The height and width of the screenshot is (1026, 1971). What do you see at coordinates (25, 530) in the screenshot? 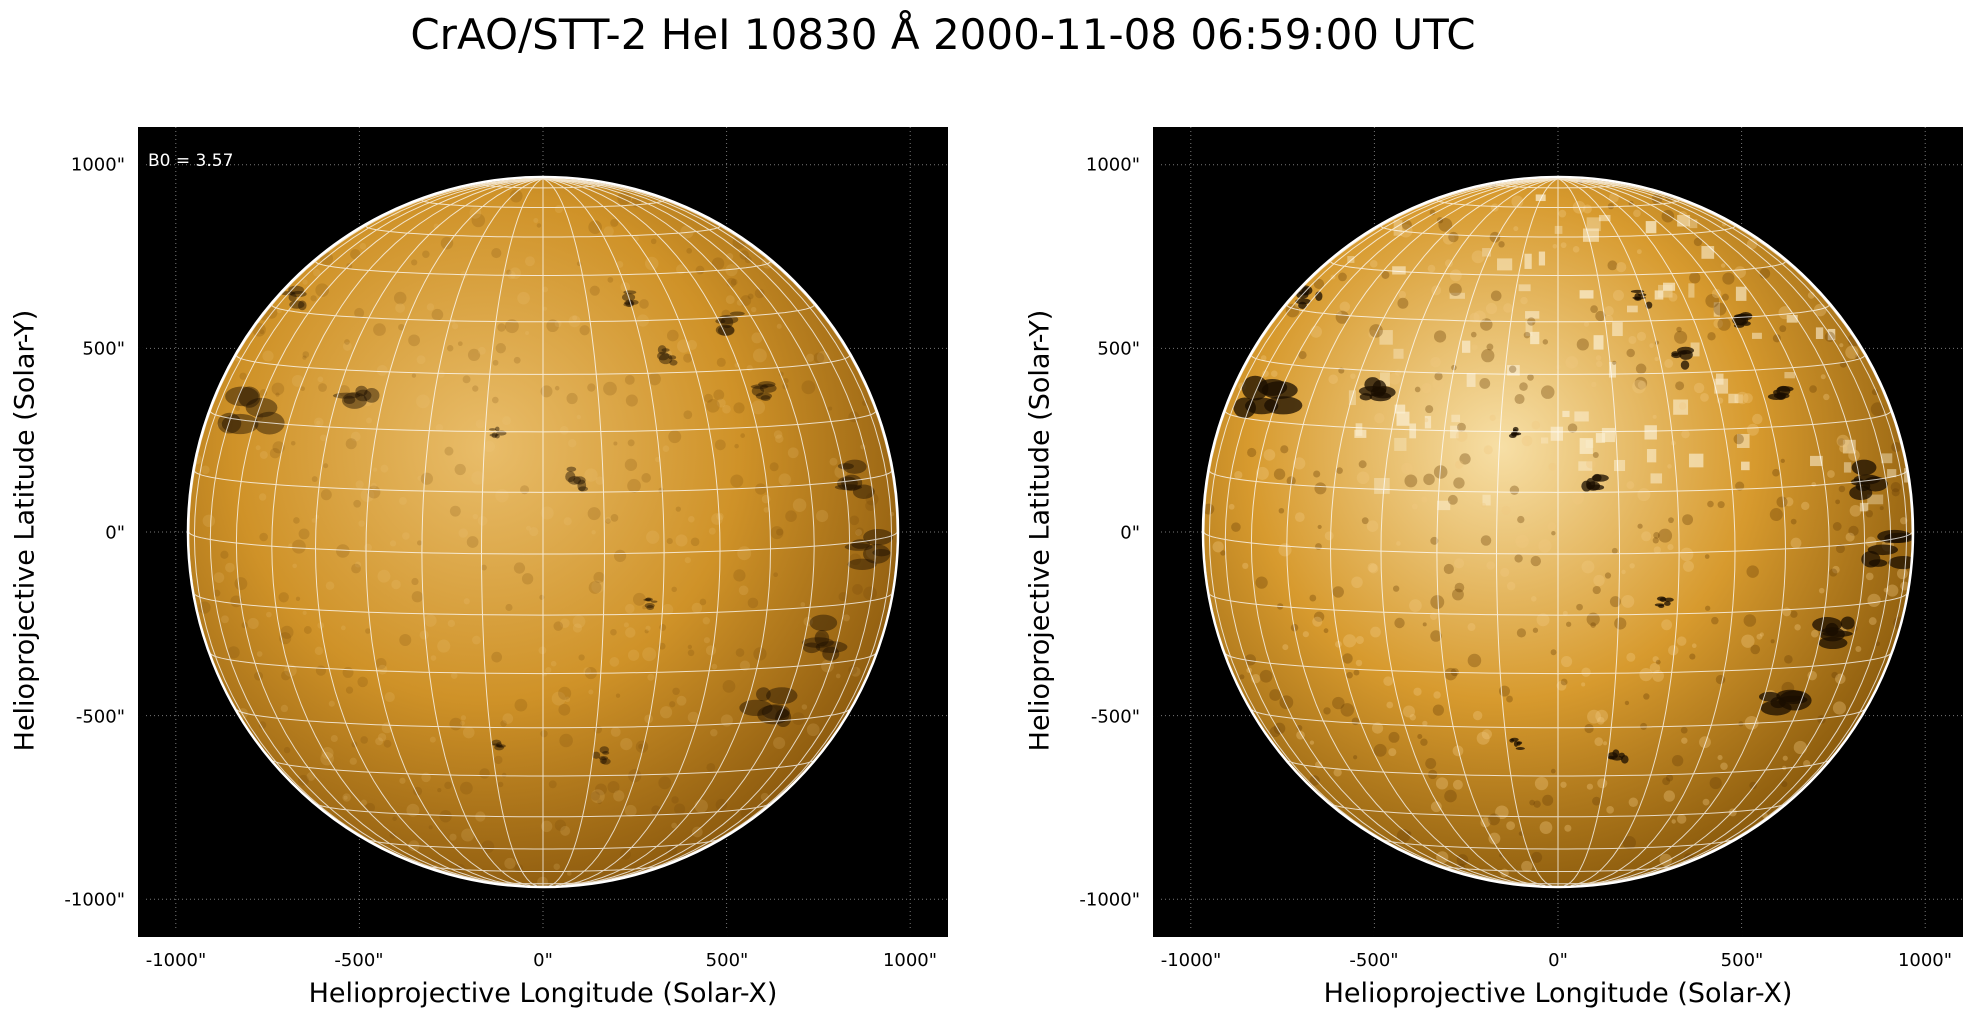
I see `y-axis-label-left: Helioprojective Latitude (Solar-Y)` at bounding box center [25, 530].